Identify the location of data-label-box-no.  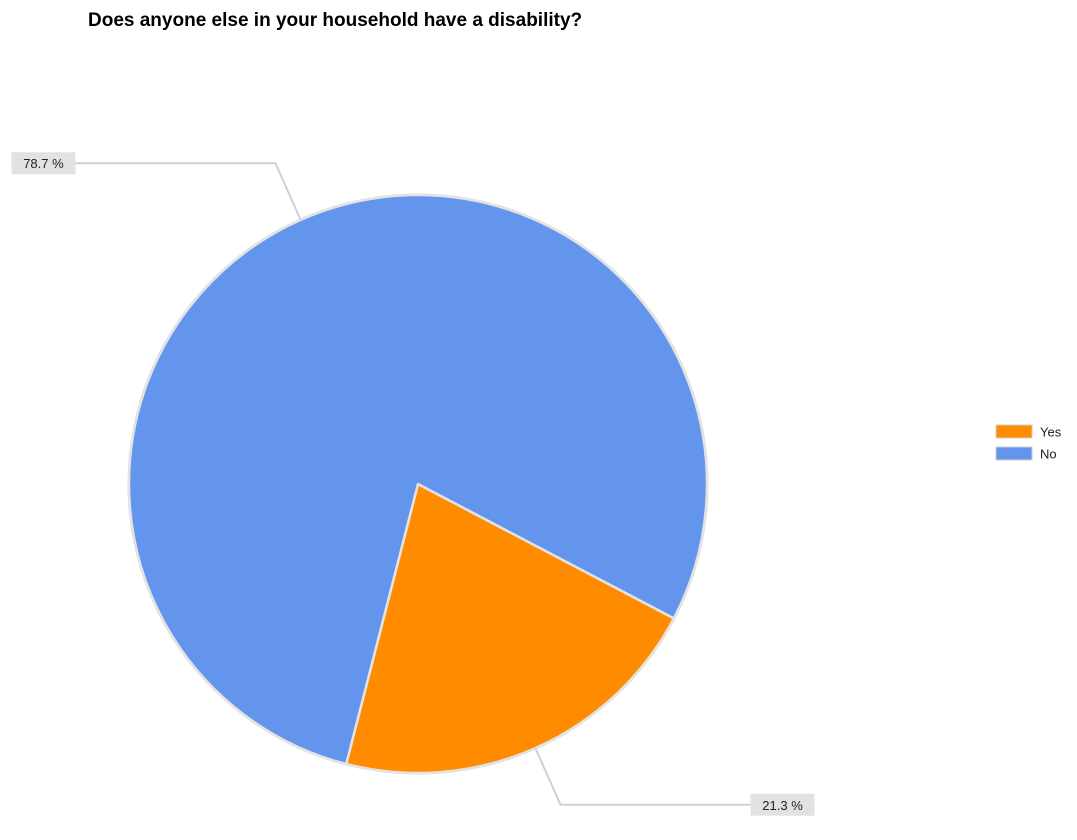
(43, 163).